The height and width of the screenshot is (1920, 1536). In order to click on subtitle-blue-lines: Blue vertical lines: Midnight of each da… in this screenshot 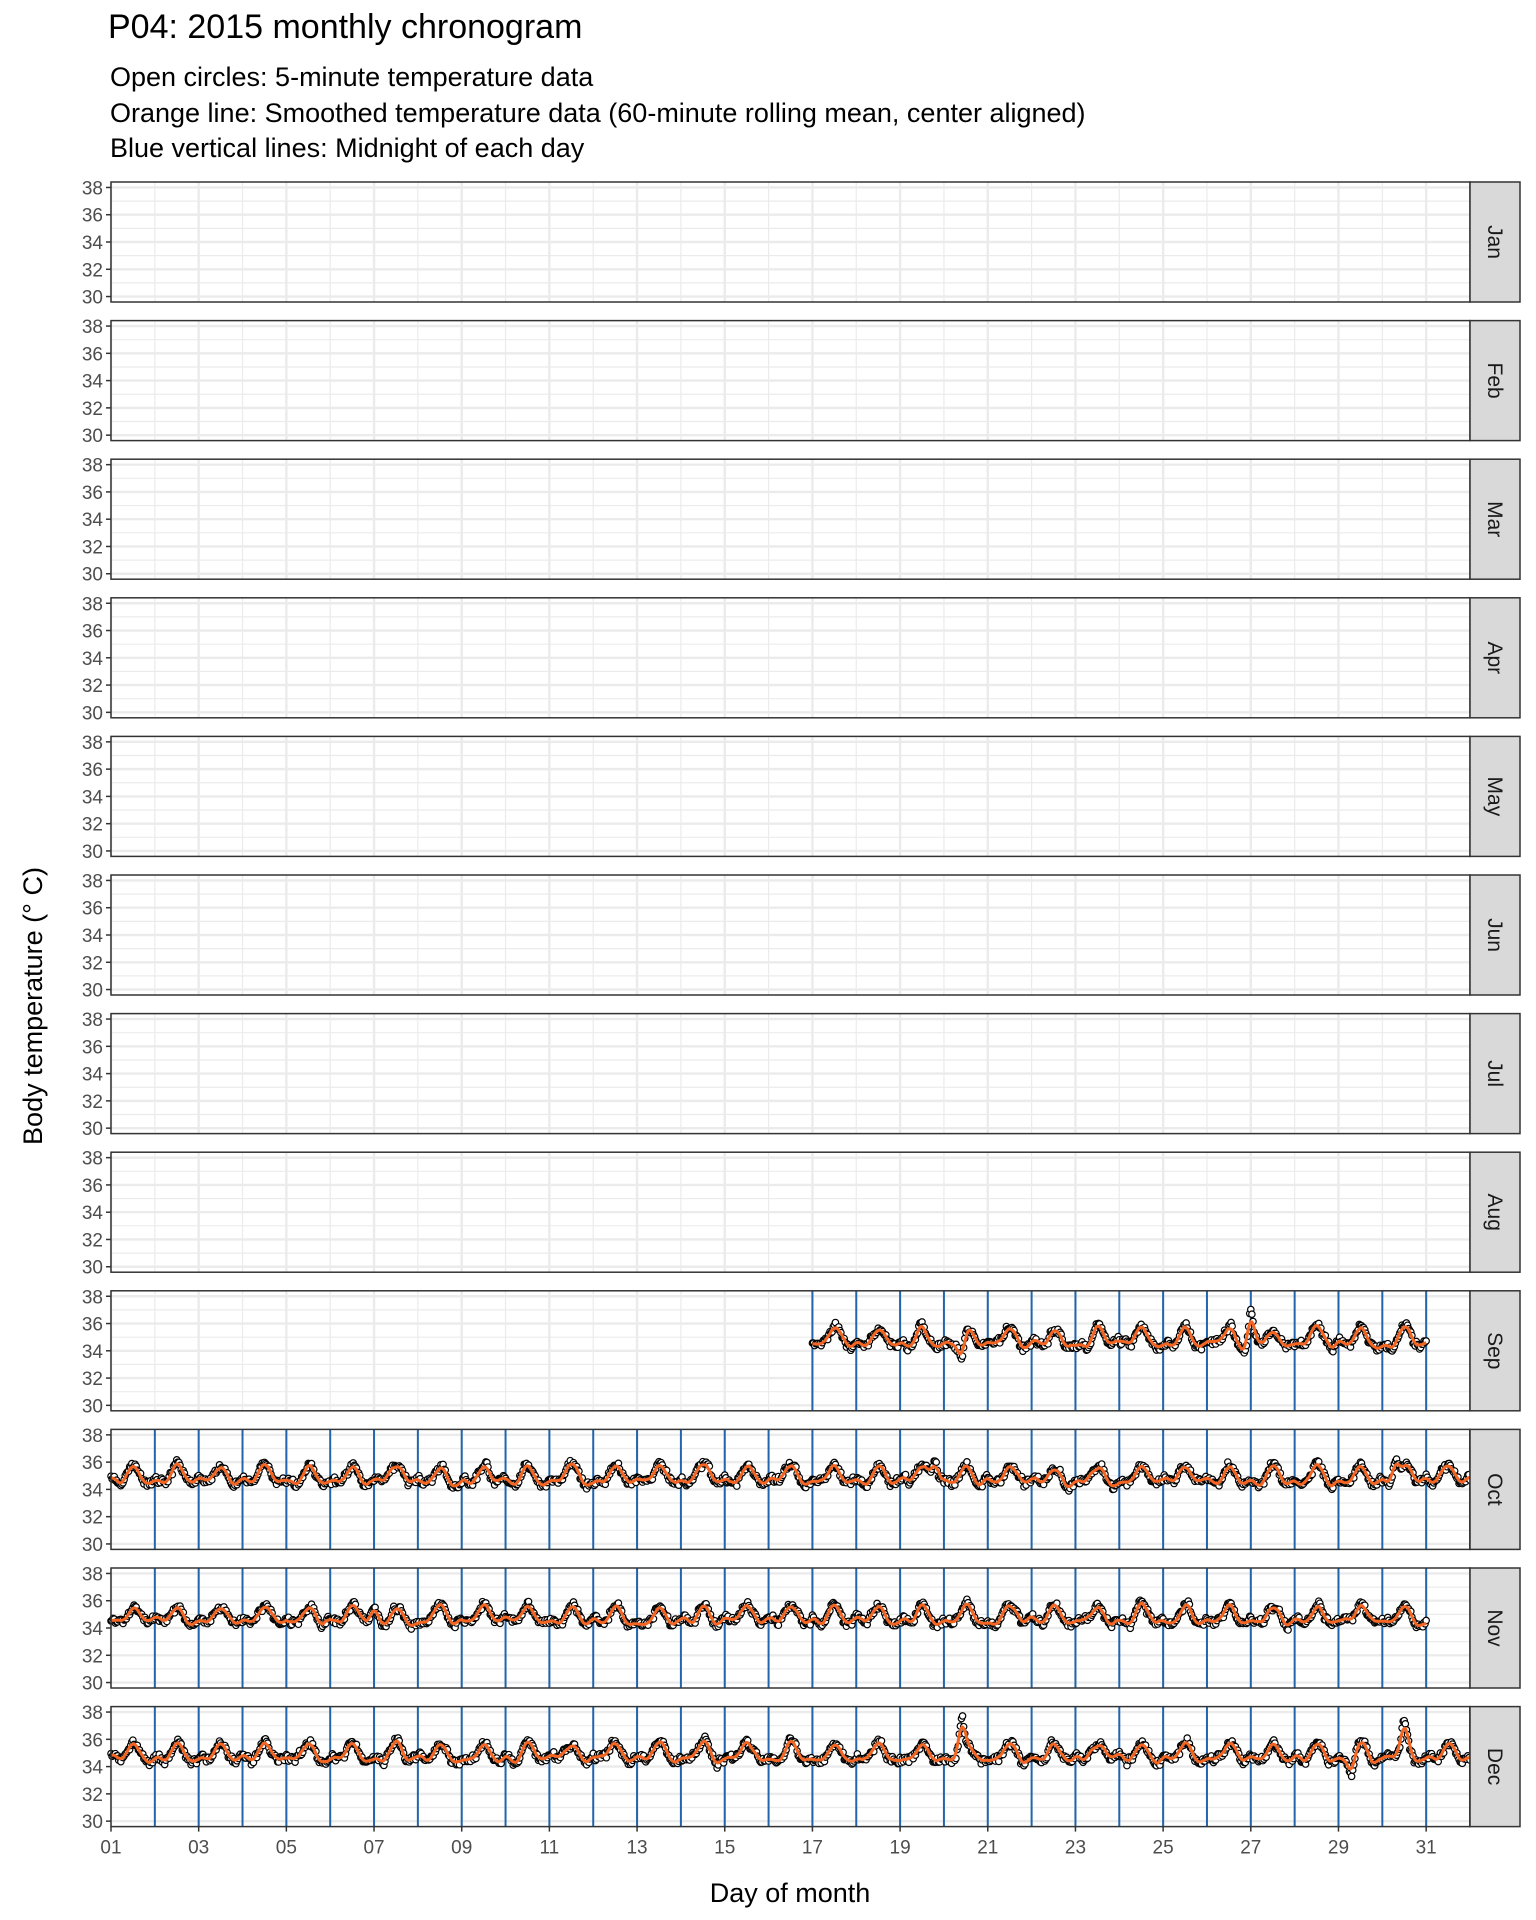, I will do `click(347, 148)`.